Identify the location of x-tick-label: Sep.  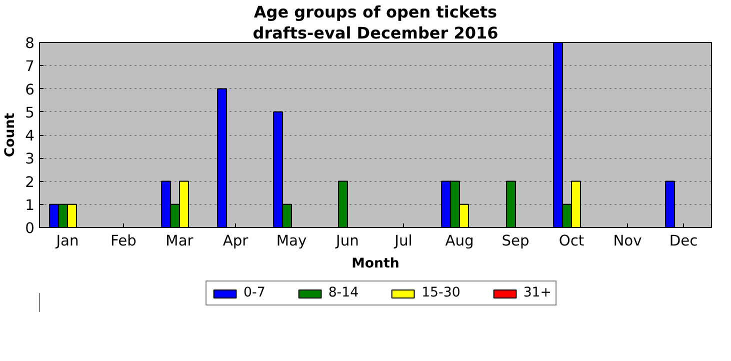
(516, 241).